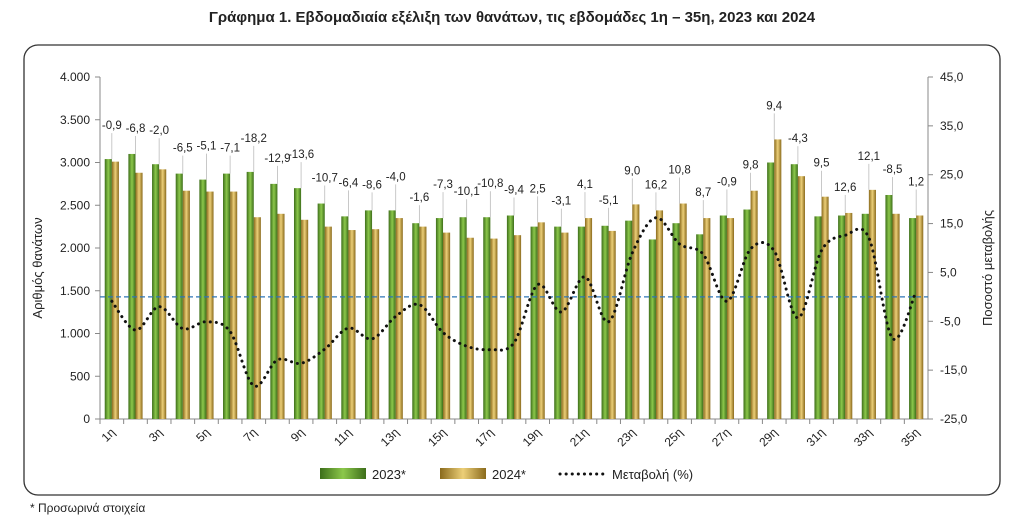 The image size is (1024, 528). What do you see at coordinates (656, 185) in the screenshot?
I see `data-label: 16,2` at bounding box center [656, 185].